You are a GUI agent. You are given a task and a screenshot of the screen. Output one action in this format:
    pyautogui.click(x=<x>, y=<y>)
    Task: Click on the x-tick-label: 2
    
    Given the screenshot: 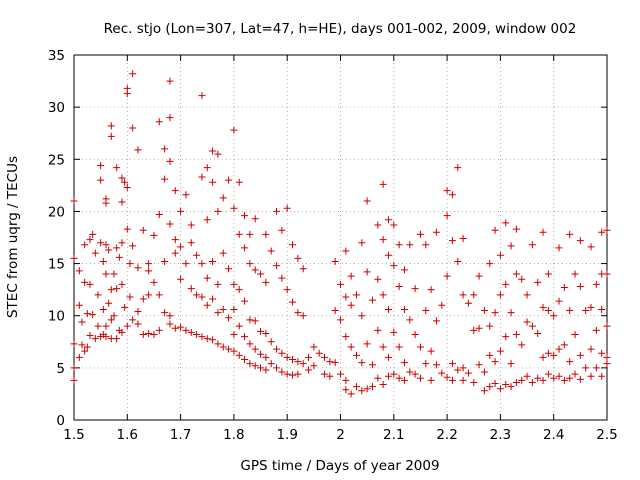 What is the action you would take?
    pyautogui.click(x=340, y=435)
    